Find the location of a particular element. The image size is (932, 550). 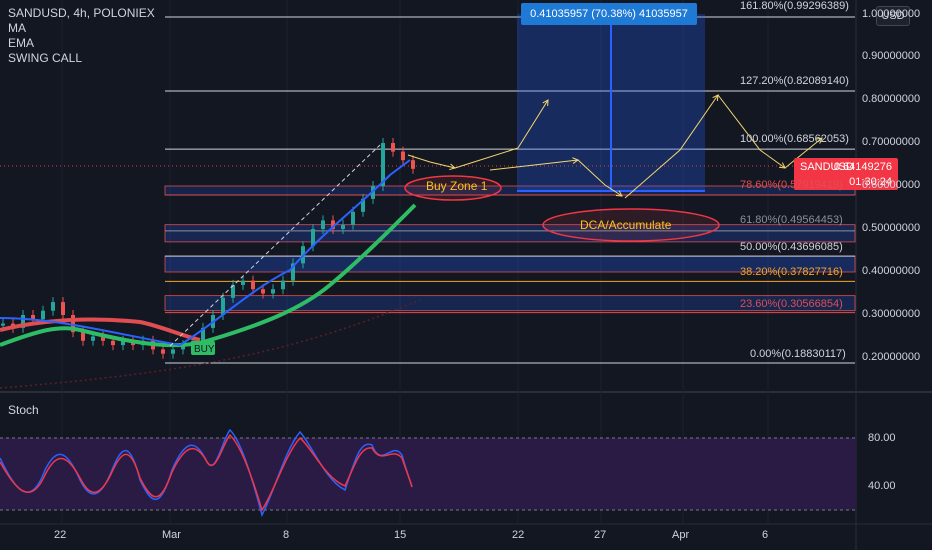

price-axis-label: 0.40000000 is located at coordinates (891, 271).